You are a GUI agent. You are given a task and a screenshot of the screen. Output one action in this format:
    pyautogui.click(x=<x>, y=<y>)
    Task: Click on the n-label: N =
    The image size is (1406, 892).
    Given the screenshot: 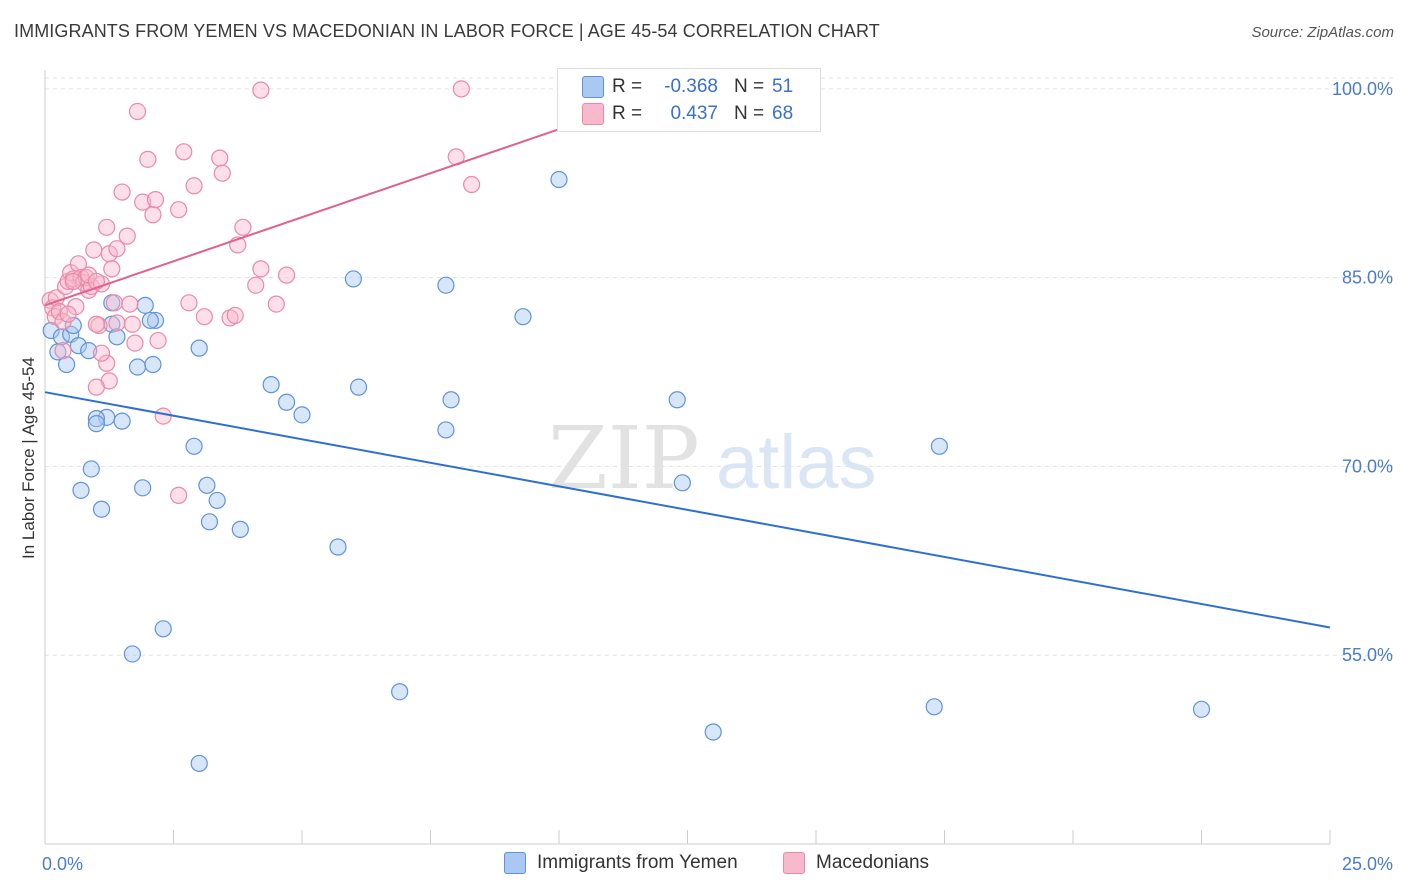 What is the action you would take?
    pyautogui.click(x=749, y=113)
    